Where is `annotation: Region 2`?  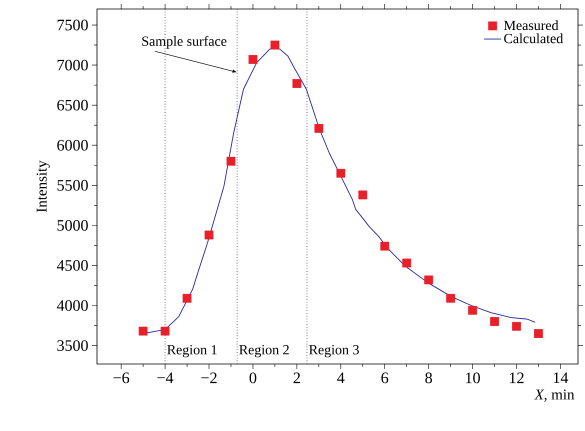 annotation: Region 2 is located at coordinates (264, 351).